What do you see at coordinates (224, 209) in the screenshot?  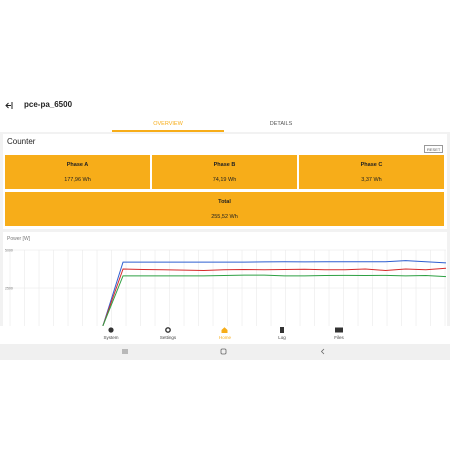 I see `total-tile: Total 255,52 Wh` at bounding box center [224, 209].